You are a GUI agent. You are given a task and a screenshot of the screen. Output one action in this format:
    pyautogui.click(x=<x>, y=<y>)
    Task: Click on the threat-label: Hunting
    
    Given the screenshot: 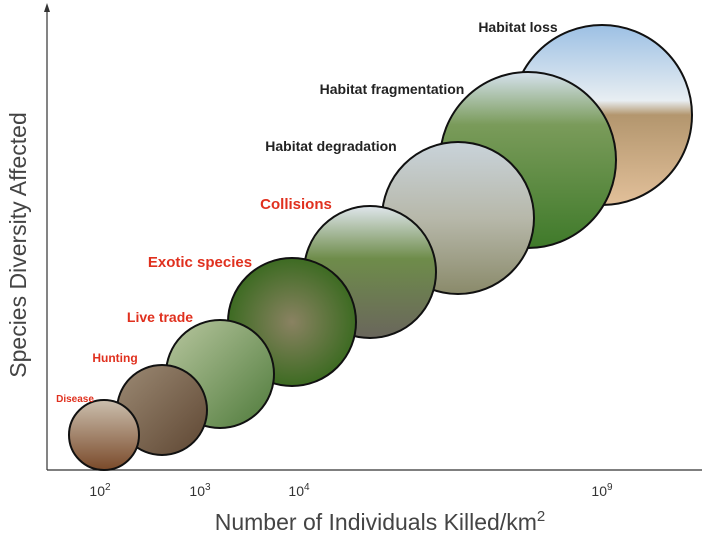 What is the action you would take?
    pyautogui.click(x=114, y=358)
    